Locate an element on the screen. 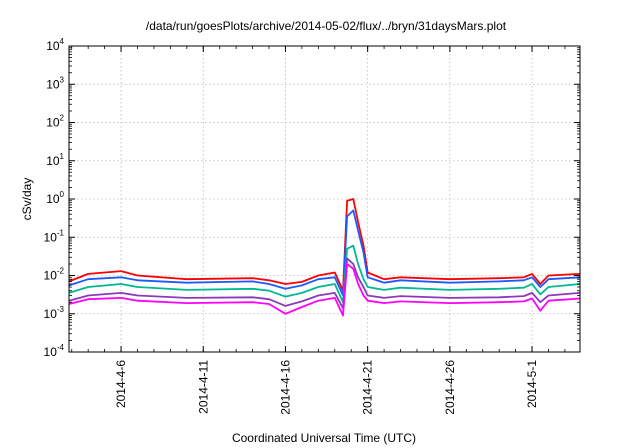 This screenshot has height=448, width=640. y-tick-label: 10⁰ is located at coordinates (55, 198).